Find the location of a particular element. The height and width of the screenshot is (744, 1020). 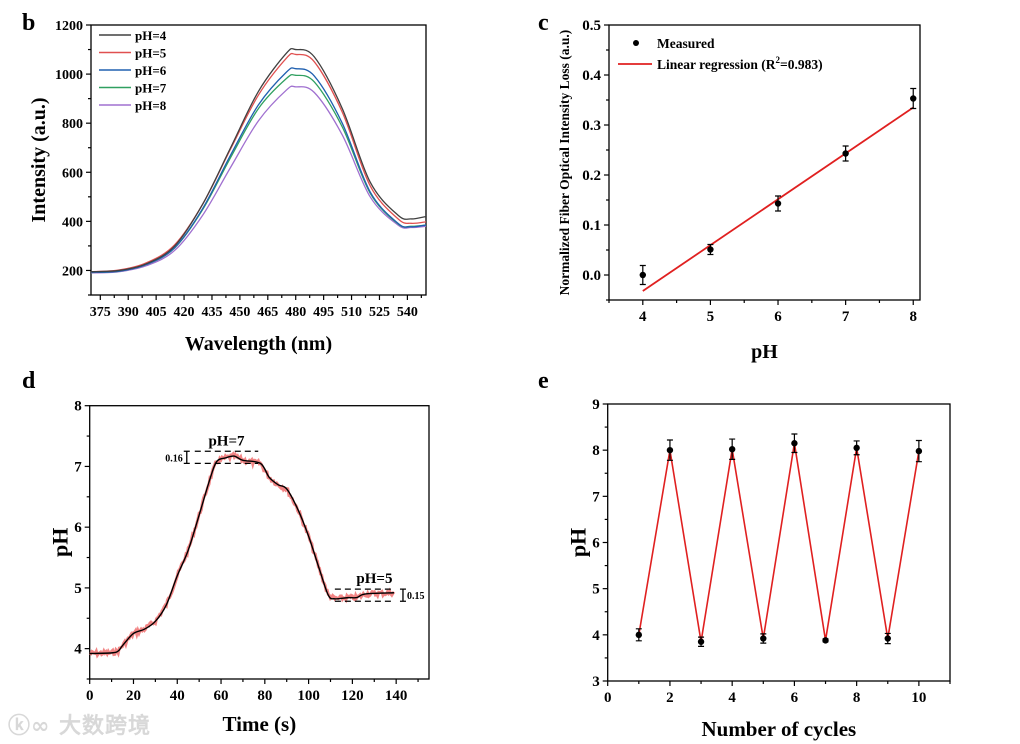

y-axis-label: Intensity (a.u.) is located at coordinates (39, 159).